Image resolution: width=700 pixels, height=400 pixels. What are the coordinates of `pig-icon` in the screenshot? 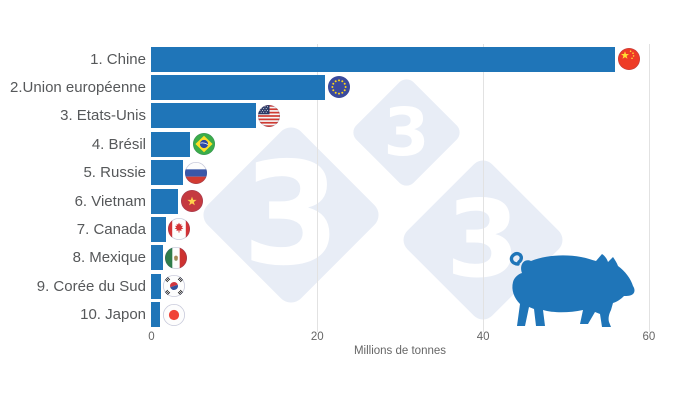 It's located at (572, 289).